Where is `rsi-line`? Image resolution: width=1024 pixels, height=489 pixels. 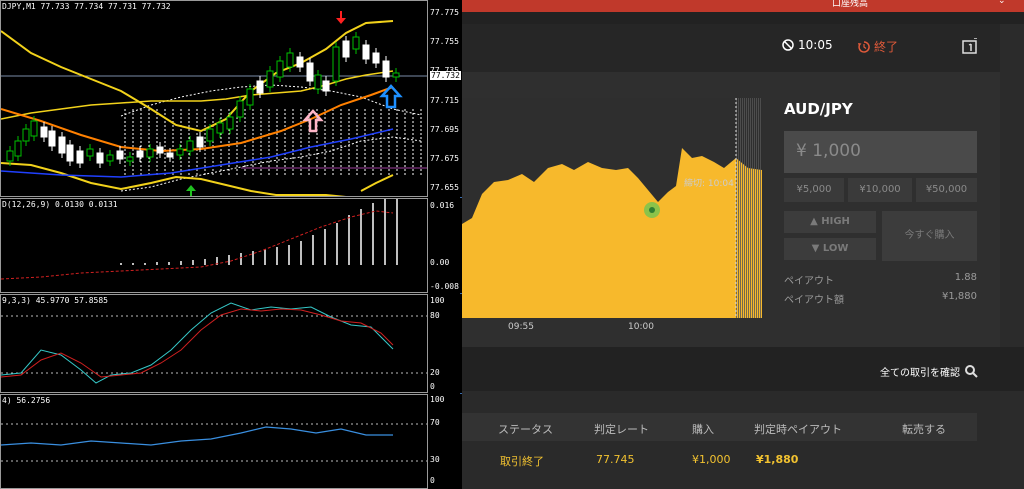 rsi-line is located at coordinates (197, 436).